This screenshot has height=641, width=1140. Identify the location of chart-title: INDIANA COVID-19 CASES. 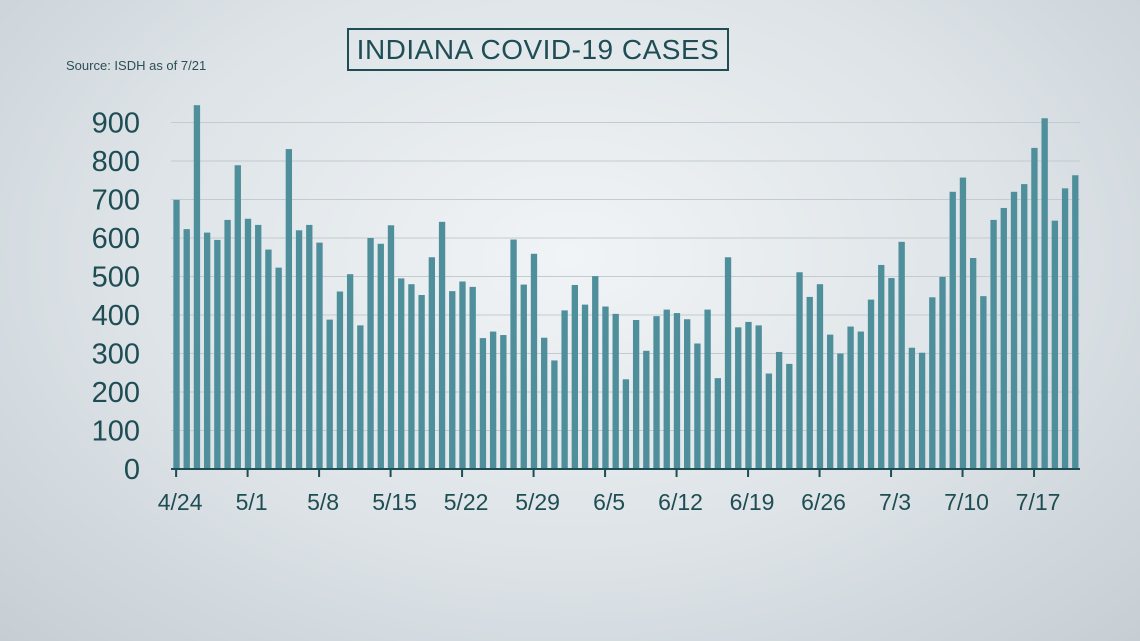
(538, 49).